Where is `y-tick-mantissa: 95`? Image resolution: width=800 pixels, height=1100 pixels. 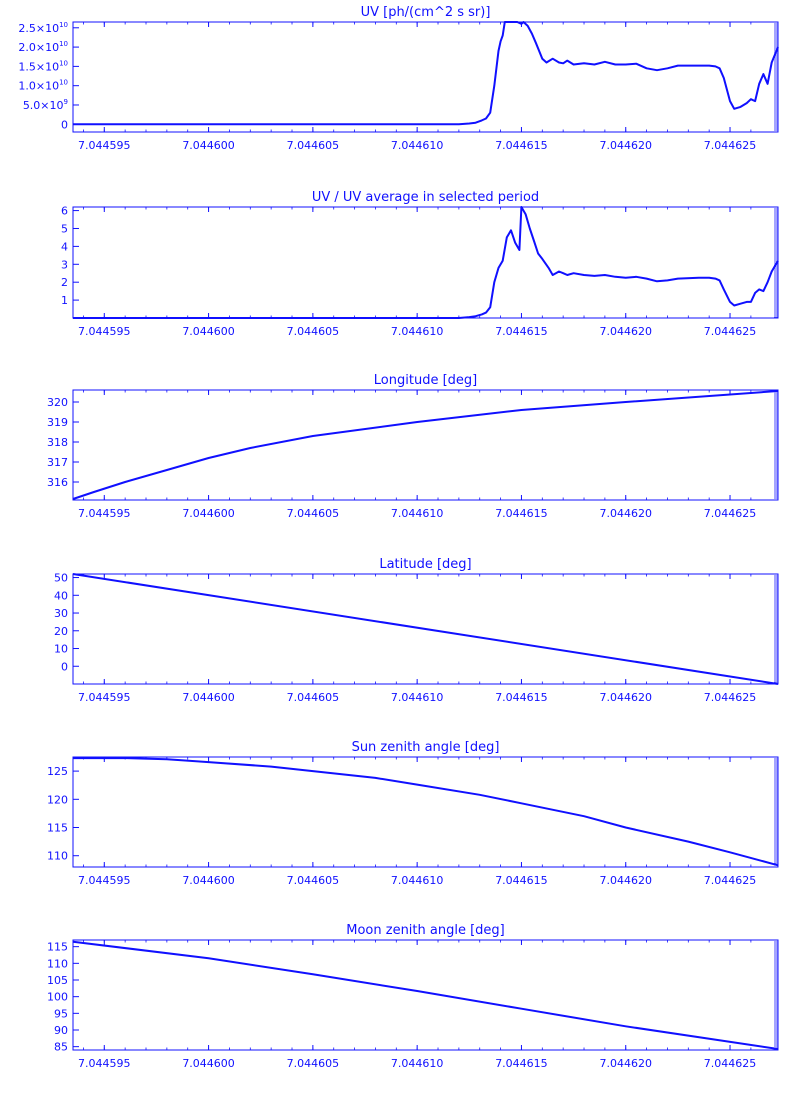 y-tick-mantissa: 95 is located at coordinates (61, 1013).